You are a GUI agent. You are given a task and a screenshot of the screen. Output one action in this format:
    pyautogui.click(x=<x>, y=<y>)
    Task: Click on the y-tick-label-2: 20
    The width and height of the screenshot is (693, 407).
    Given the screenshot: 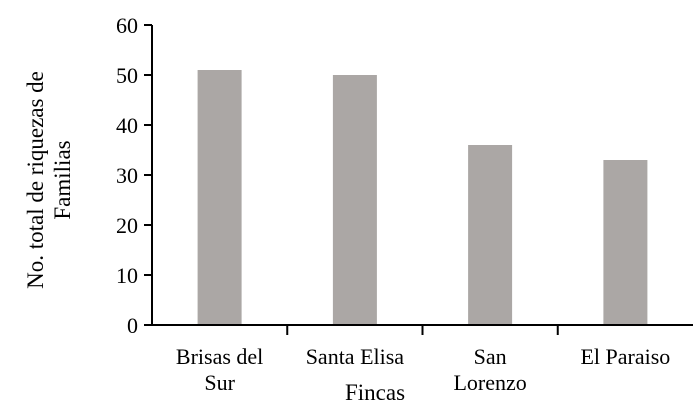 What is the action you would take?
    pyautogui.click(x=127, y=225)
    